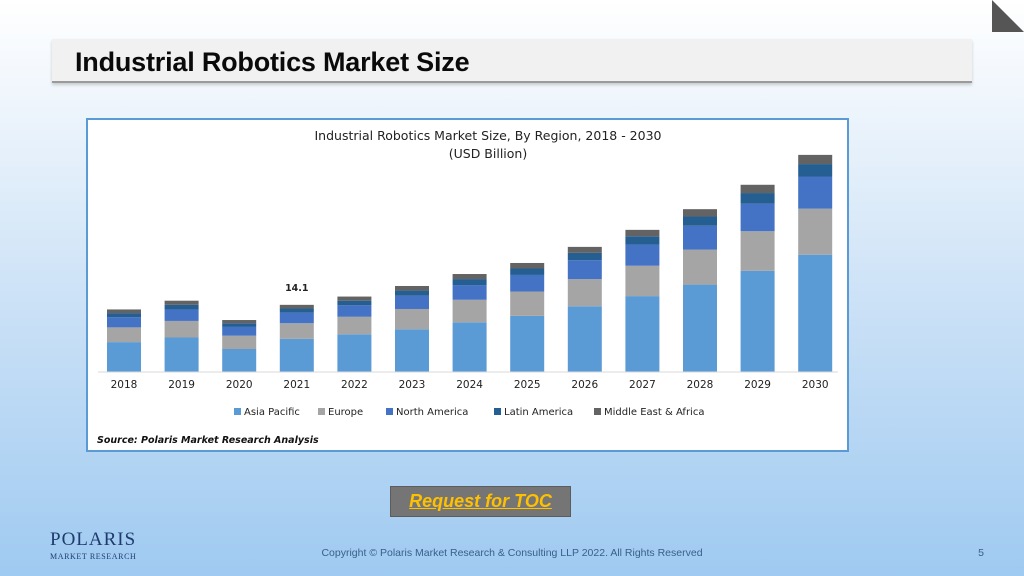  I want to click on legend-label: North America, so click(432, 412).